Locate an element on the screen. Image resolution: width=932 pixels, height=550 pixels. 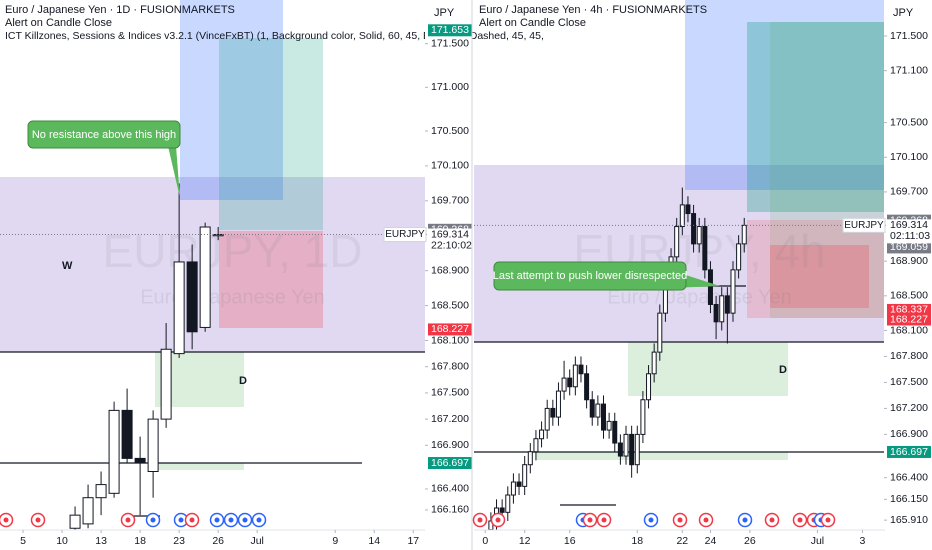
y-tick-label: 171.000 is located at coordinates (450, 87).